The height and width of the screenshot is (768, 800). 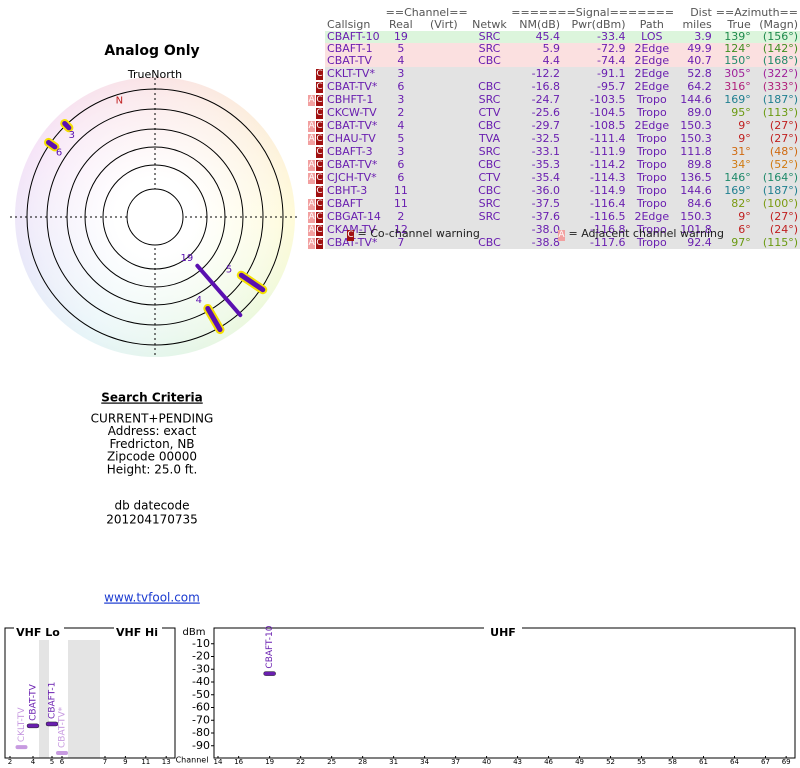 What do you see at coordinates (194, 632) in the screenshot?
I see `y-axis-label: dBm` at bounding box center [194, 632].